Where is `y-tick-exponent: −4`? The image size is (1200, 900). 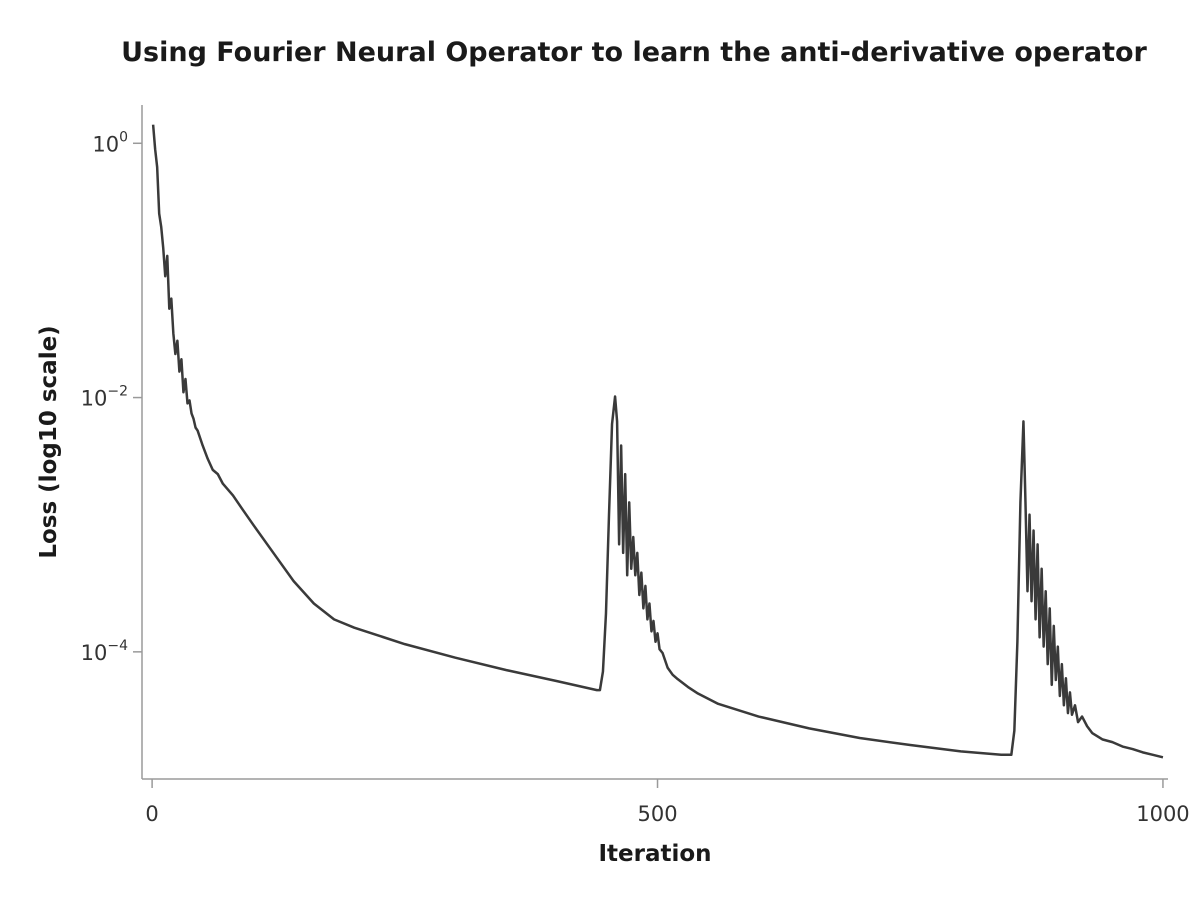
y-tick-exponent: −4 is located at coordinates (117, 646).